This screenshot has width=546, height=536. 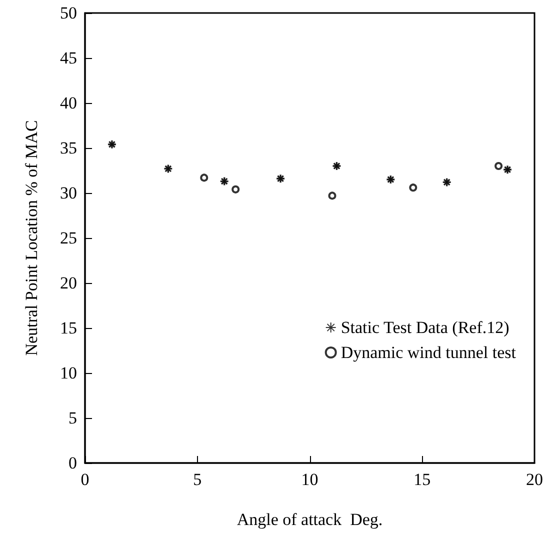 What do you see at coordinates (72, 418) in the screenshot?
I see `y-tick-label: 5` at bounding box center [72, 418].